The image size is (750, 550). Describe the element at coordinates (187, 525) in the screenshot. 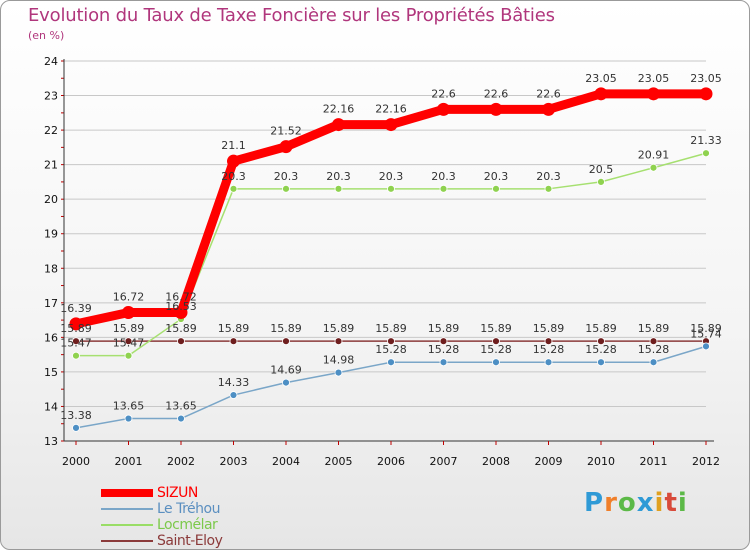

I see `legend-label-locmelar: Locmélar` at that location.